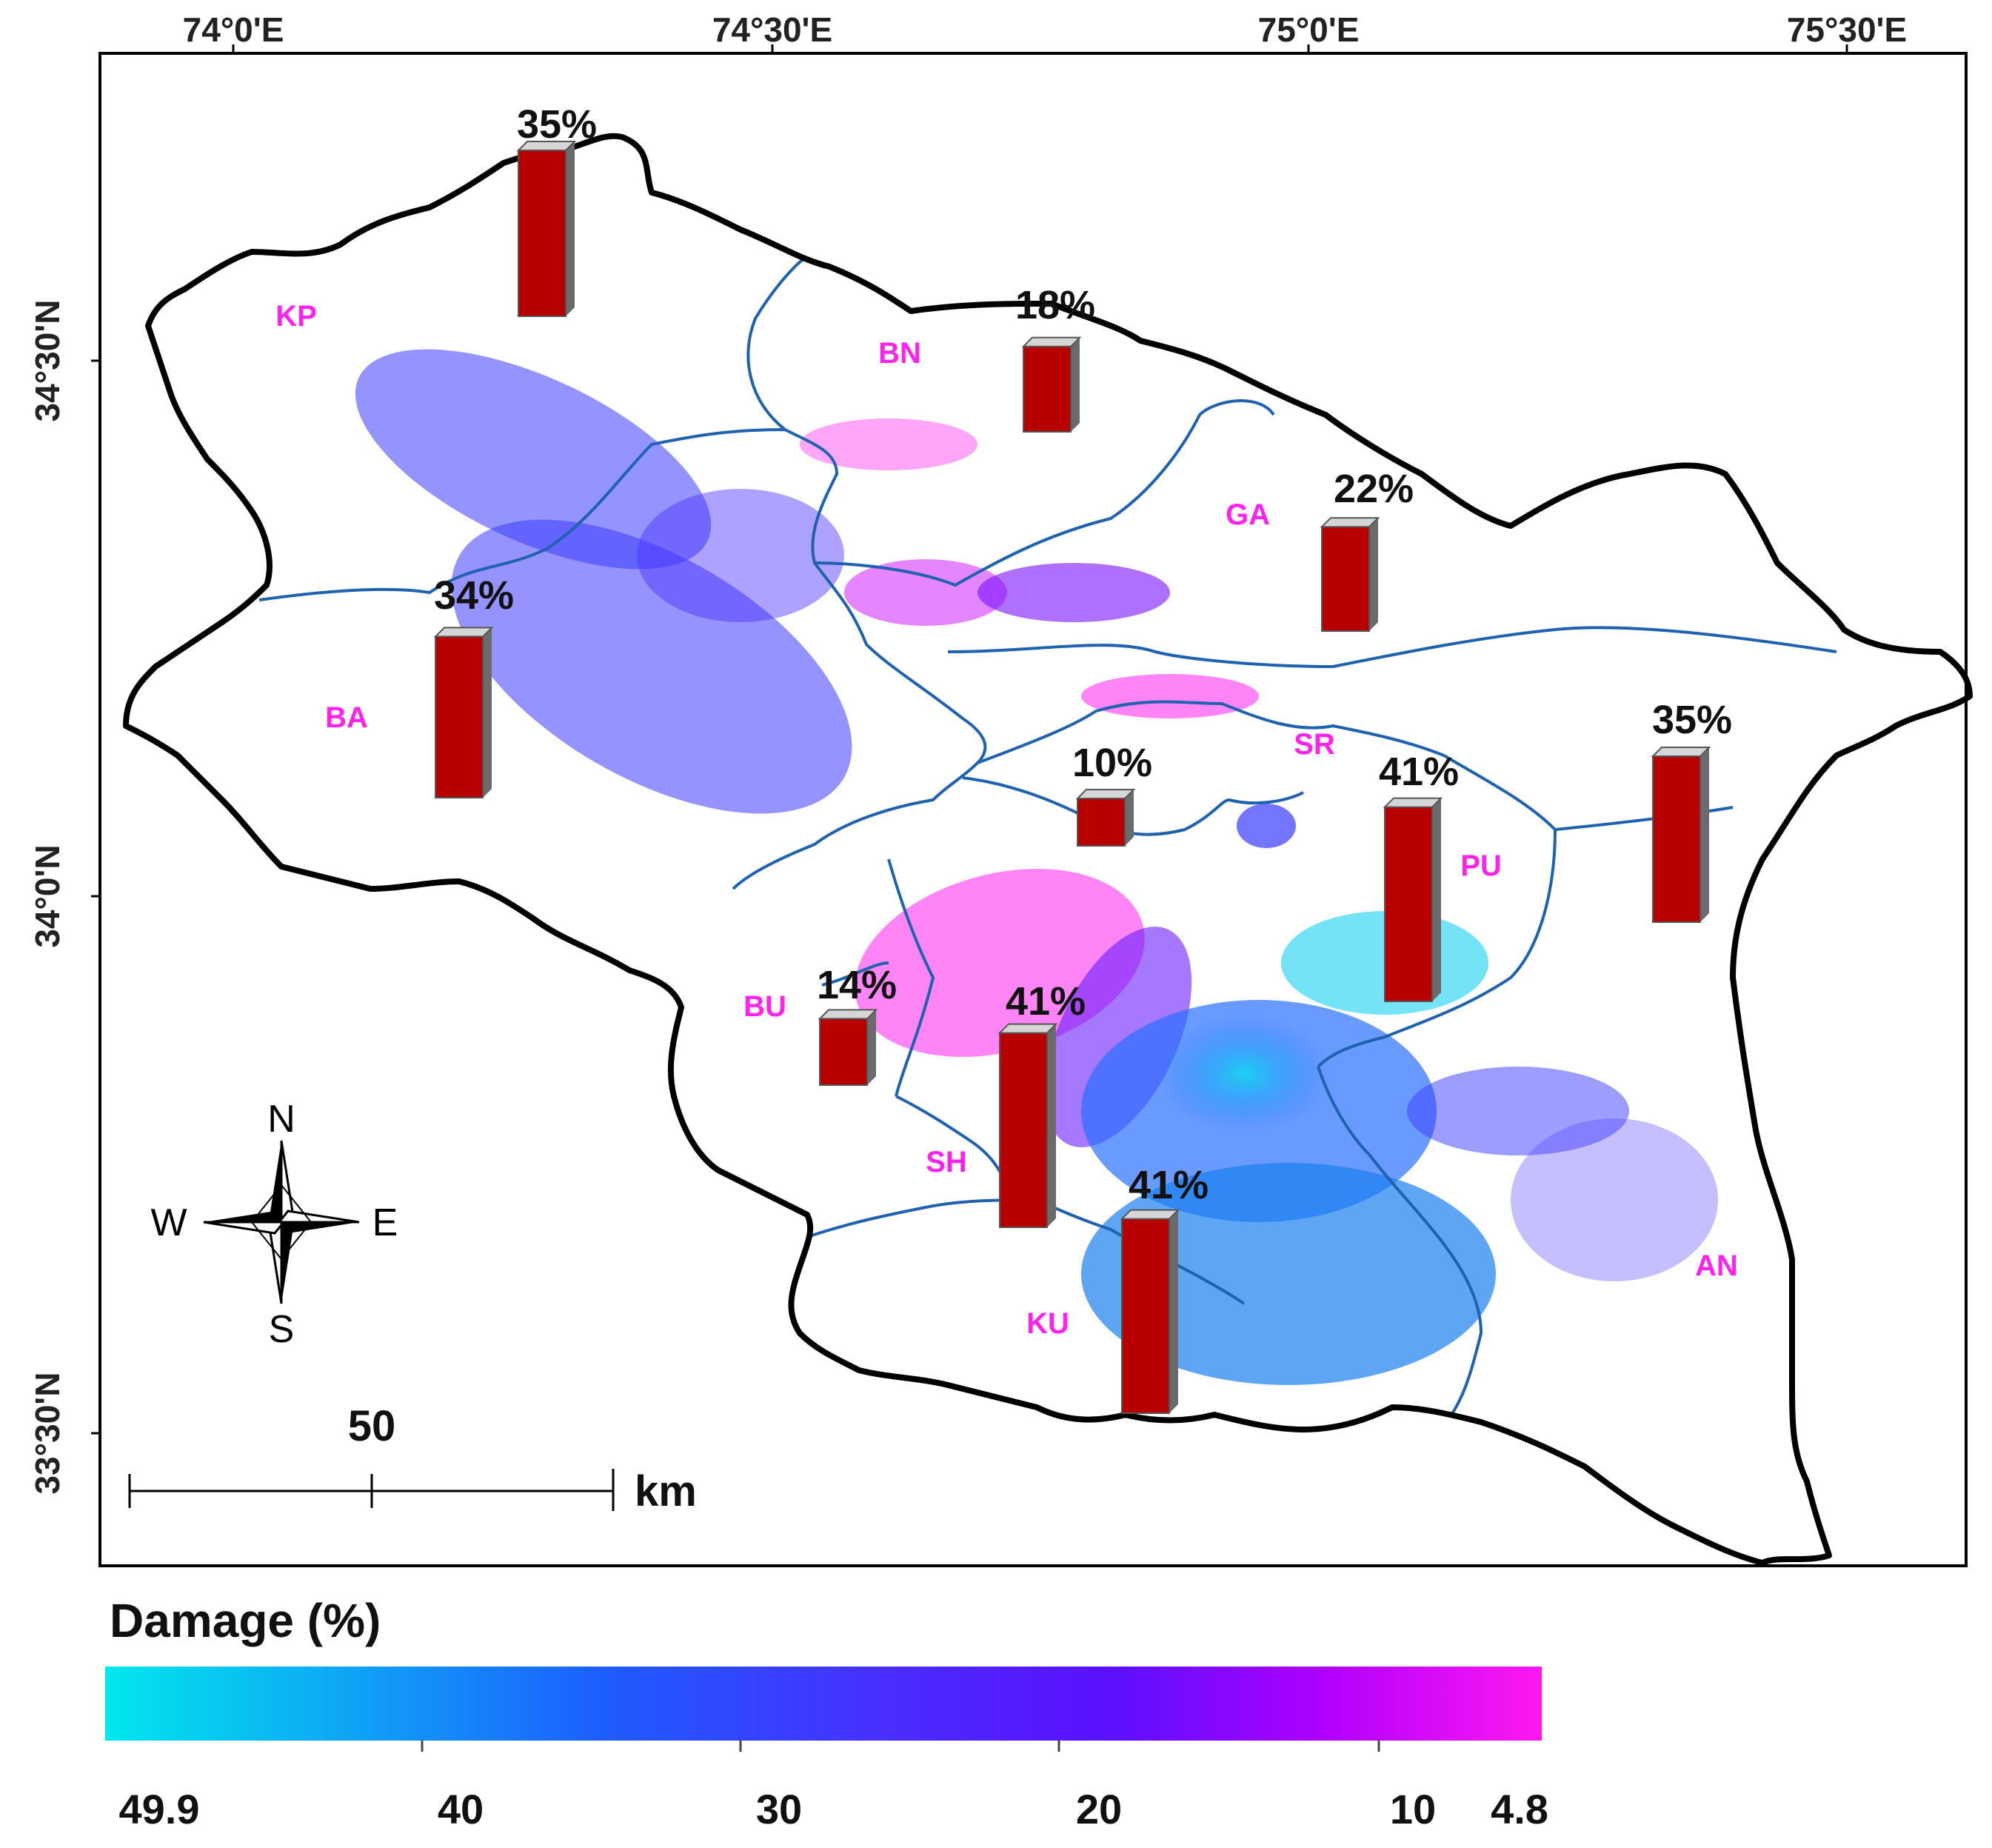 This screenshot has width=1992, height=1848. I want to click on damage-label-bu: 14%, so click(857, 985).